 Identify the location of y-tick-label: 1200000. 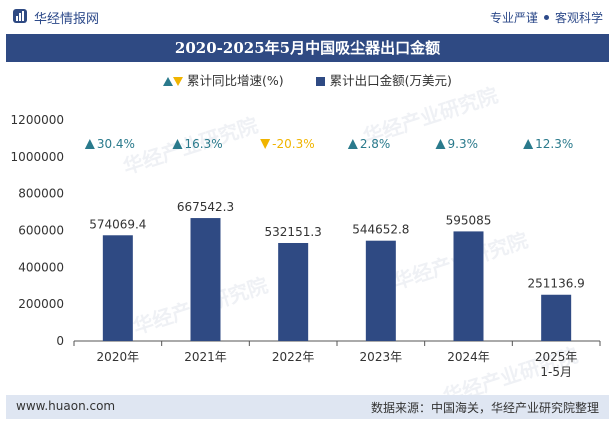
(37, 120).